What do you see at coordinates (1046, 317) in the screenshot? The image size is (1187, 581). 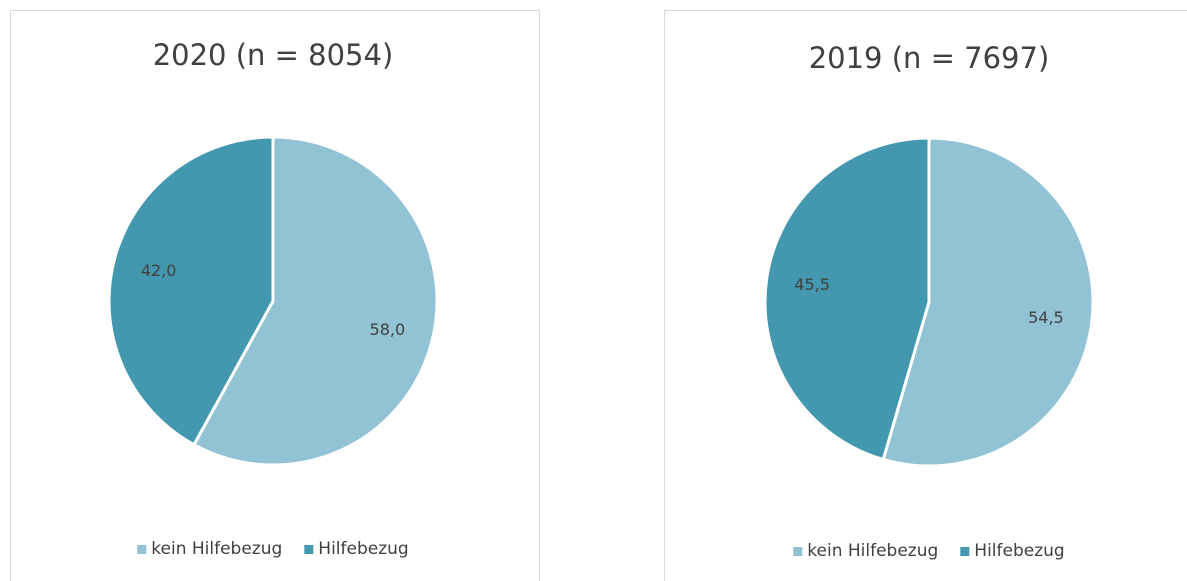 I see `data-label: 54,5` at bounding box center [1046, 317].